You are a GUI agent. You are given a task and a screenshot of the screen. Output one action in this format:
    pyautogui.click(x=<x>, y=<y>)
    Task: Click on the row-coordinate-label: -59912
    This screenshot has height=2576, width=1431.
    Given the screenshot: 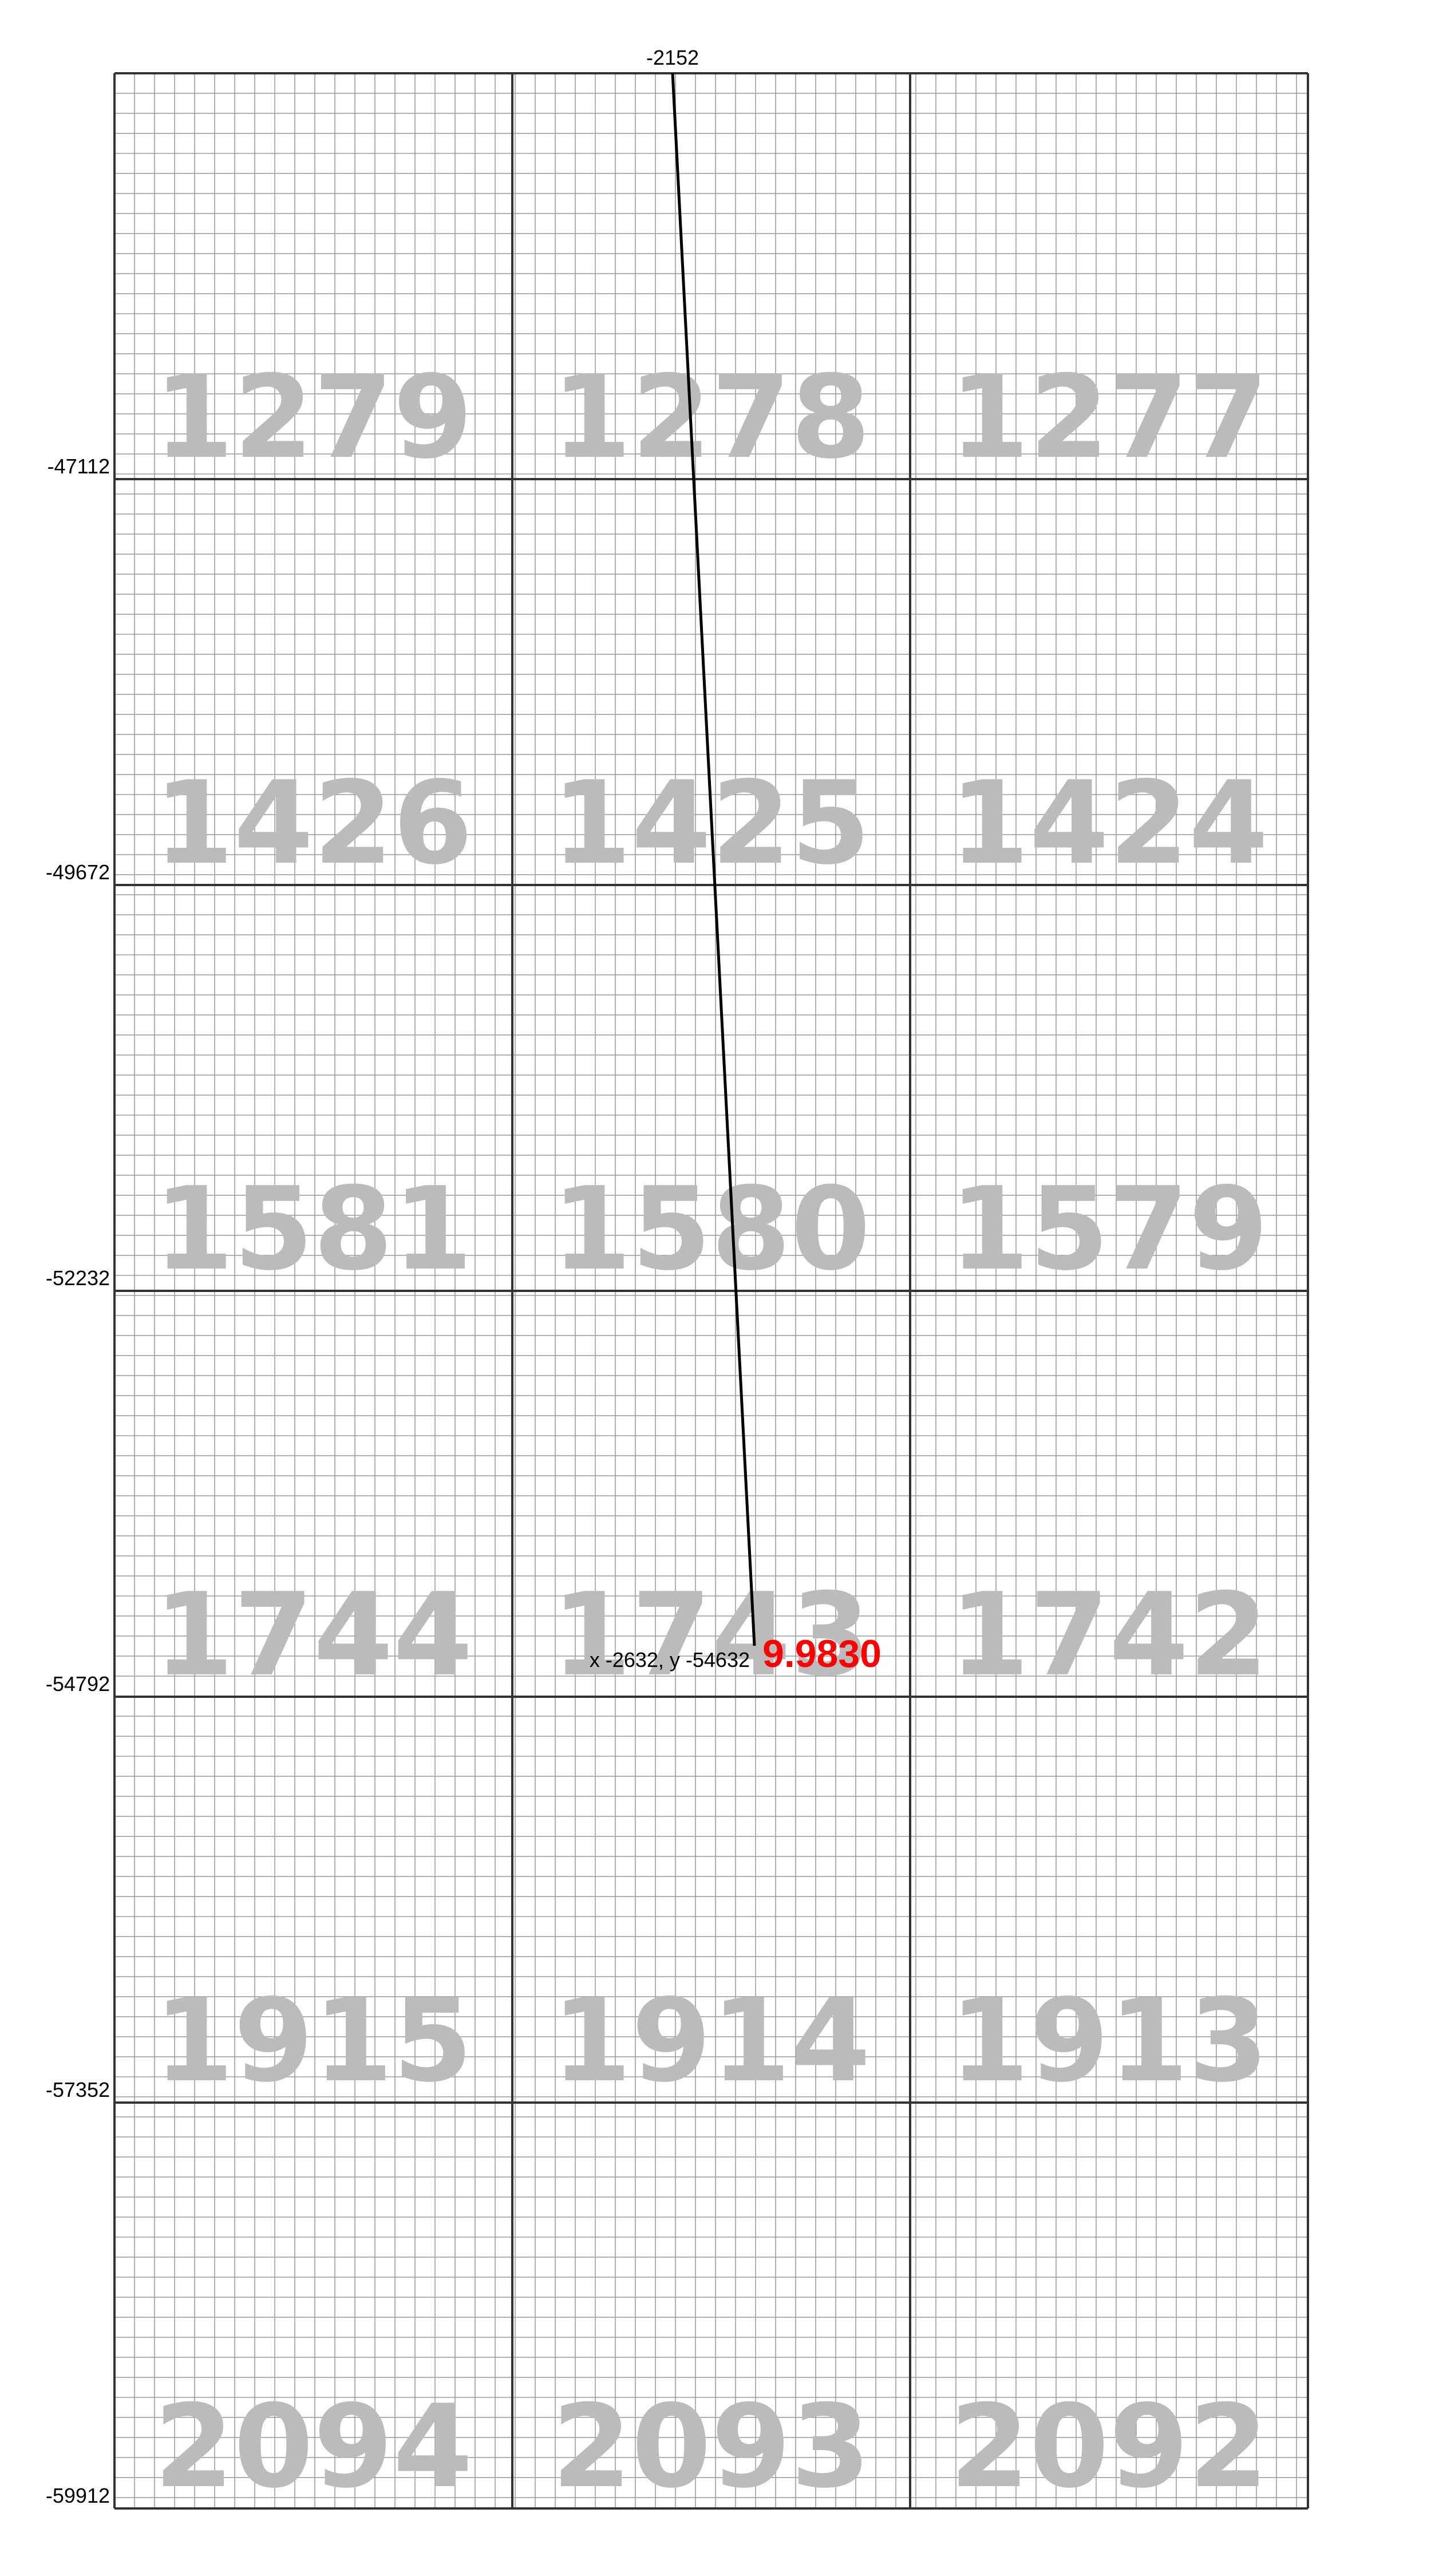 What is the action you would take?
    pyautogui.click(x=78, y=2495)
    